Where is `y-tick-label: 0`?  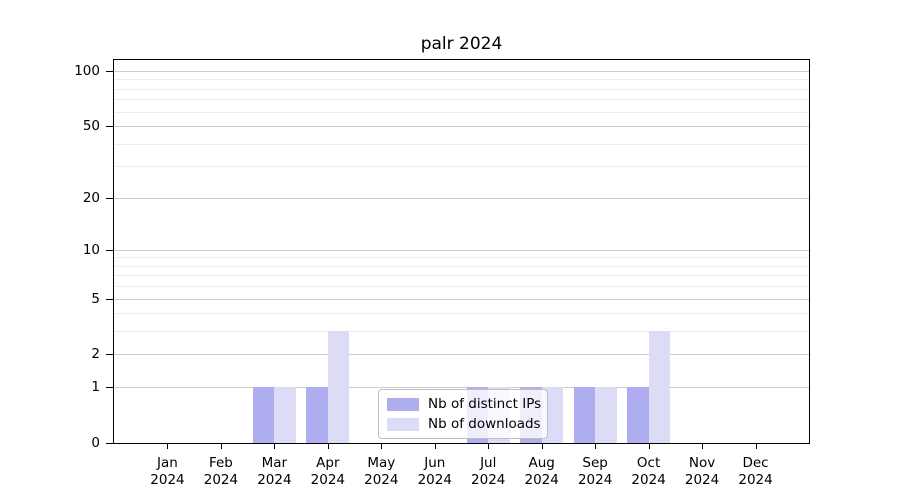
y-tick-label: 0 is located at coordinates (95, 443).